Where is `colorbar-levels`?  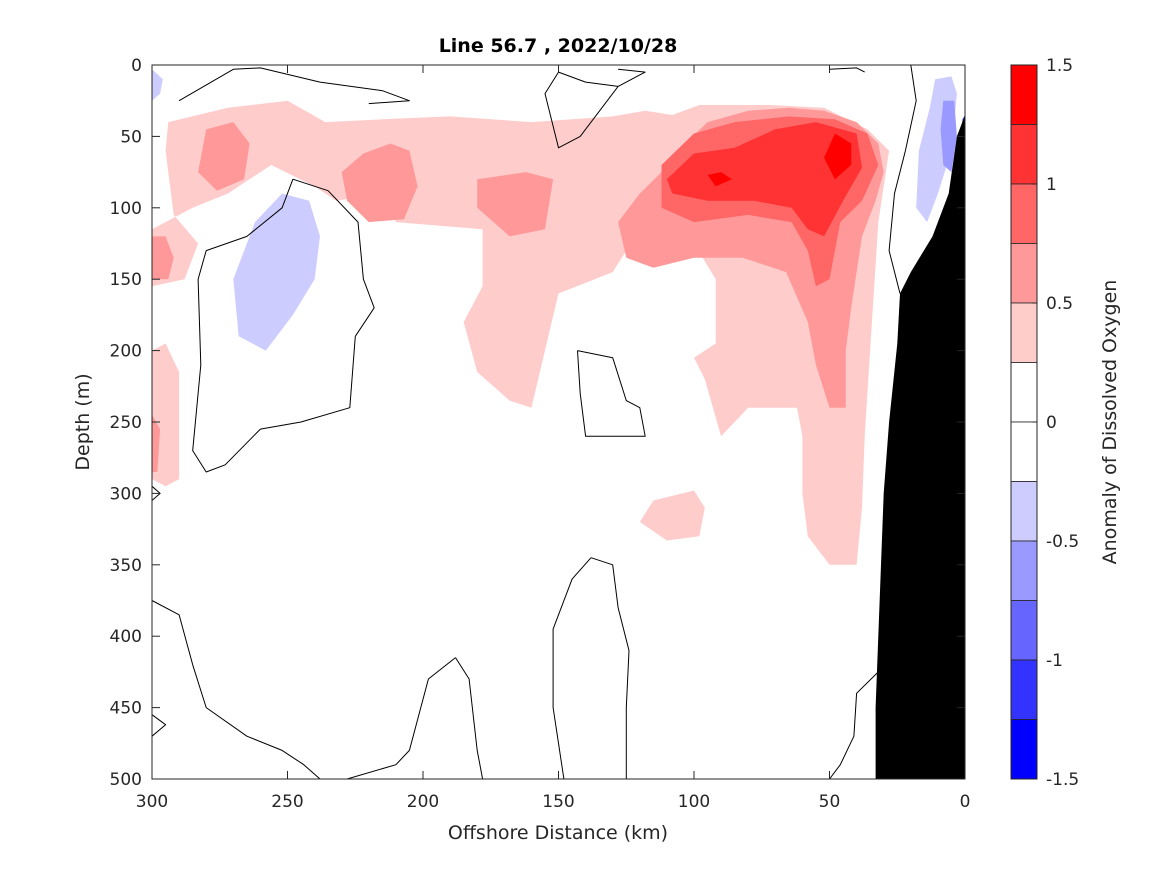
colorbar-levels is located at coordinates (1024, 422).